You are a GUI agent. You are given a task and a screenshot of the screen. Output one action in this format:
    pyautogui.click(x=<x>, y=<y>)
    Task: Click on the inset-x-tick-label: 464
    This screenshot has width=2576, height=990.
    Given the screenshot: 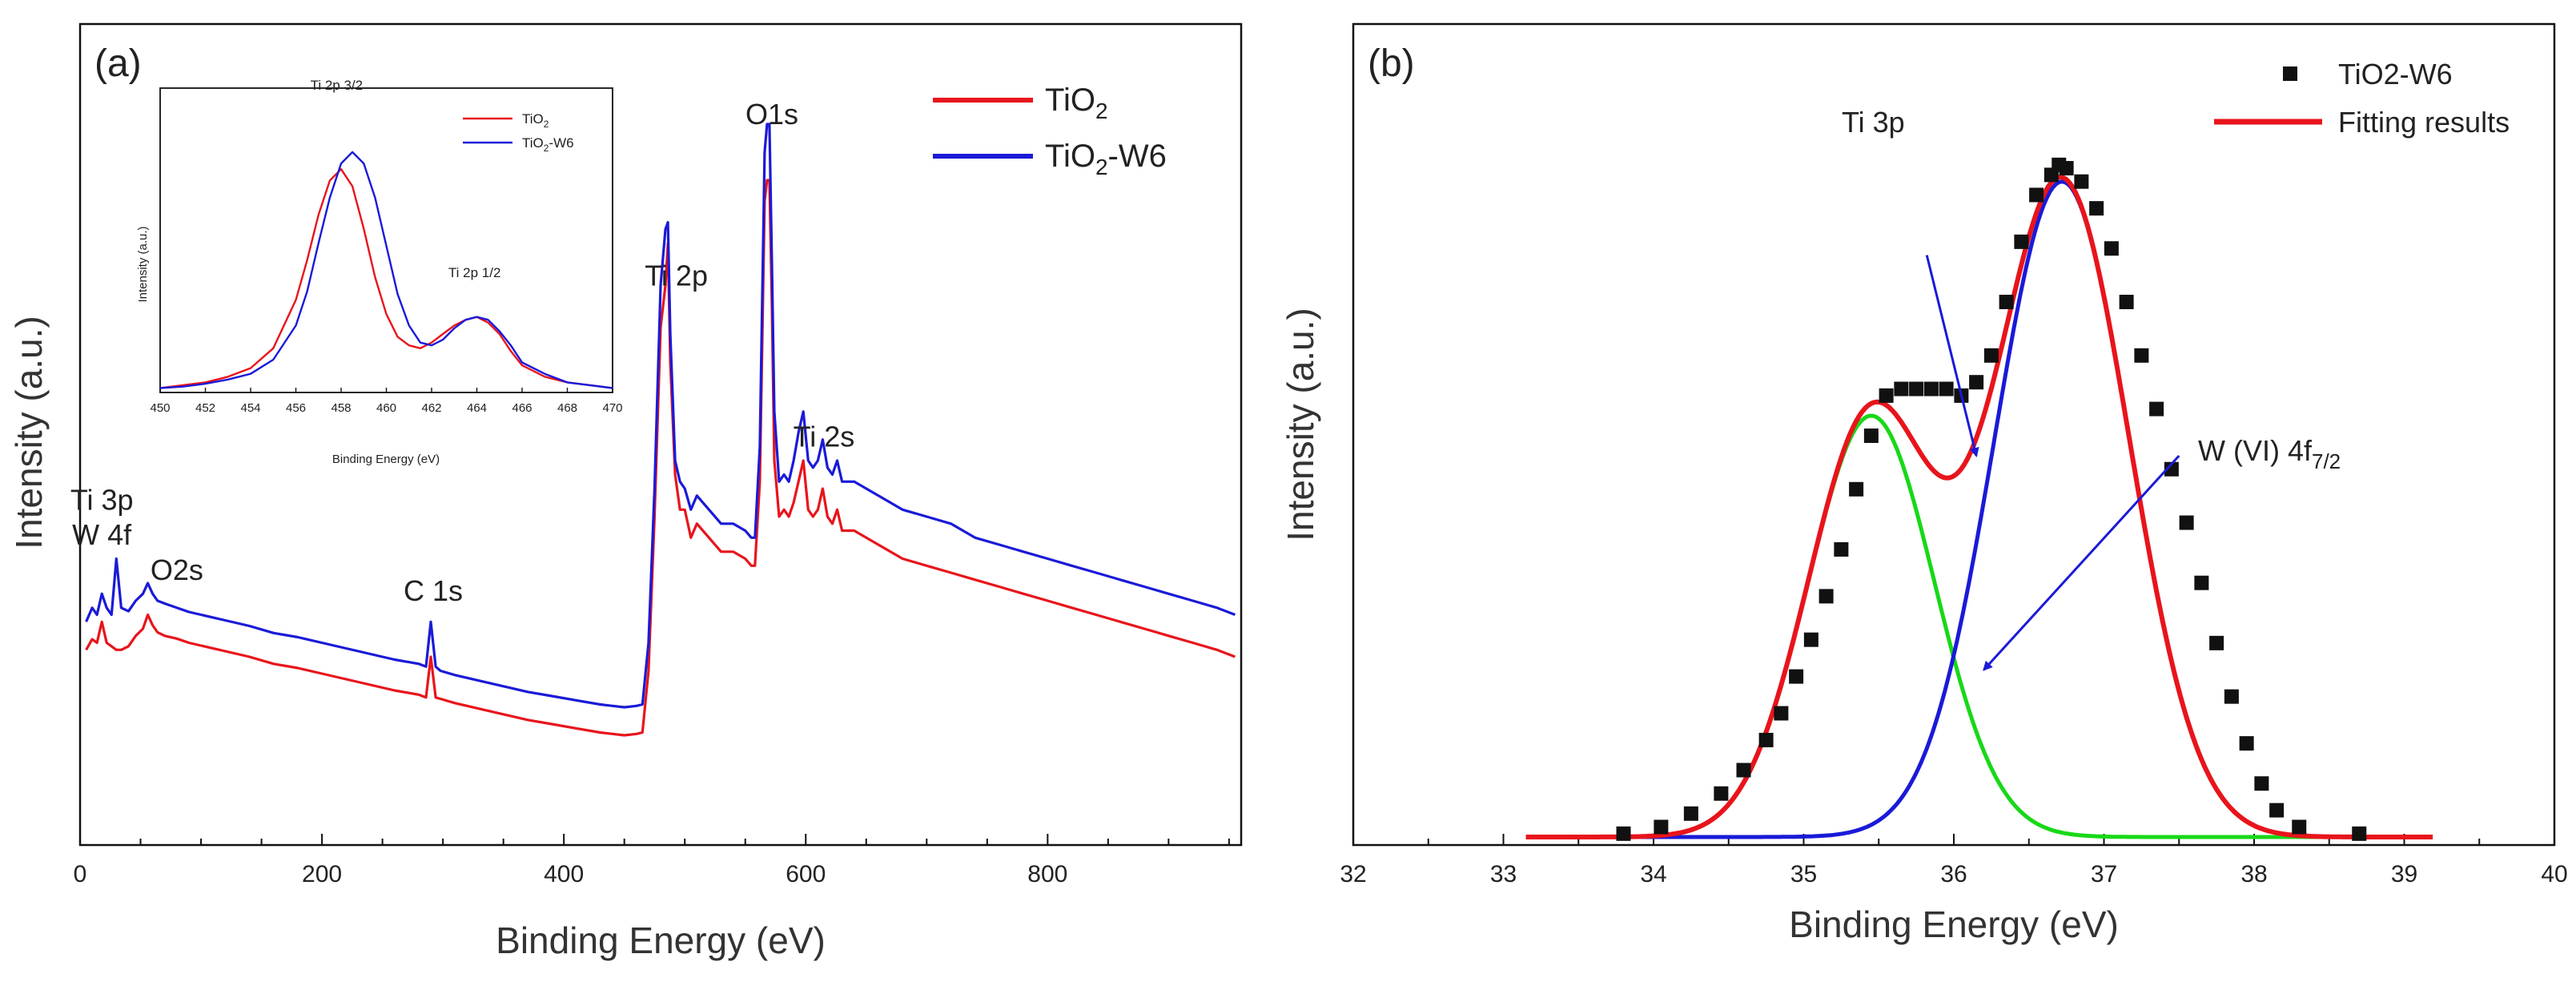 What is the action you would take?
    pyautogui.click(x=477, y=408)
    